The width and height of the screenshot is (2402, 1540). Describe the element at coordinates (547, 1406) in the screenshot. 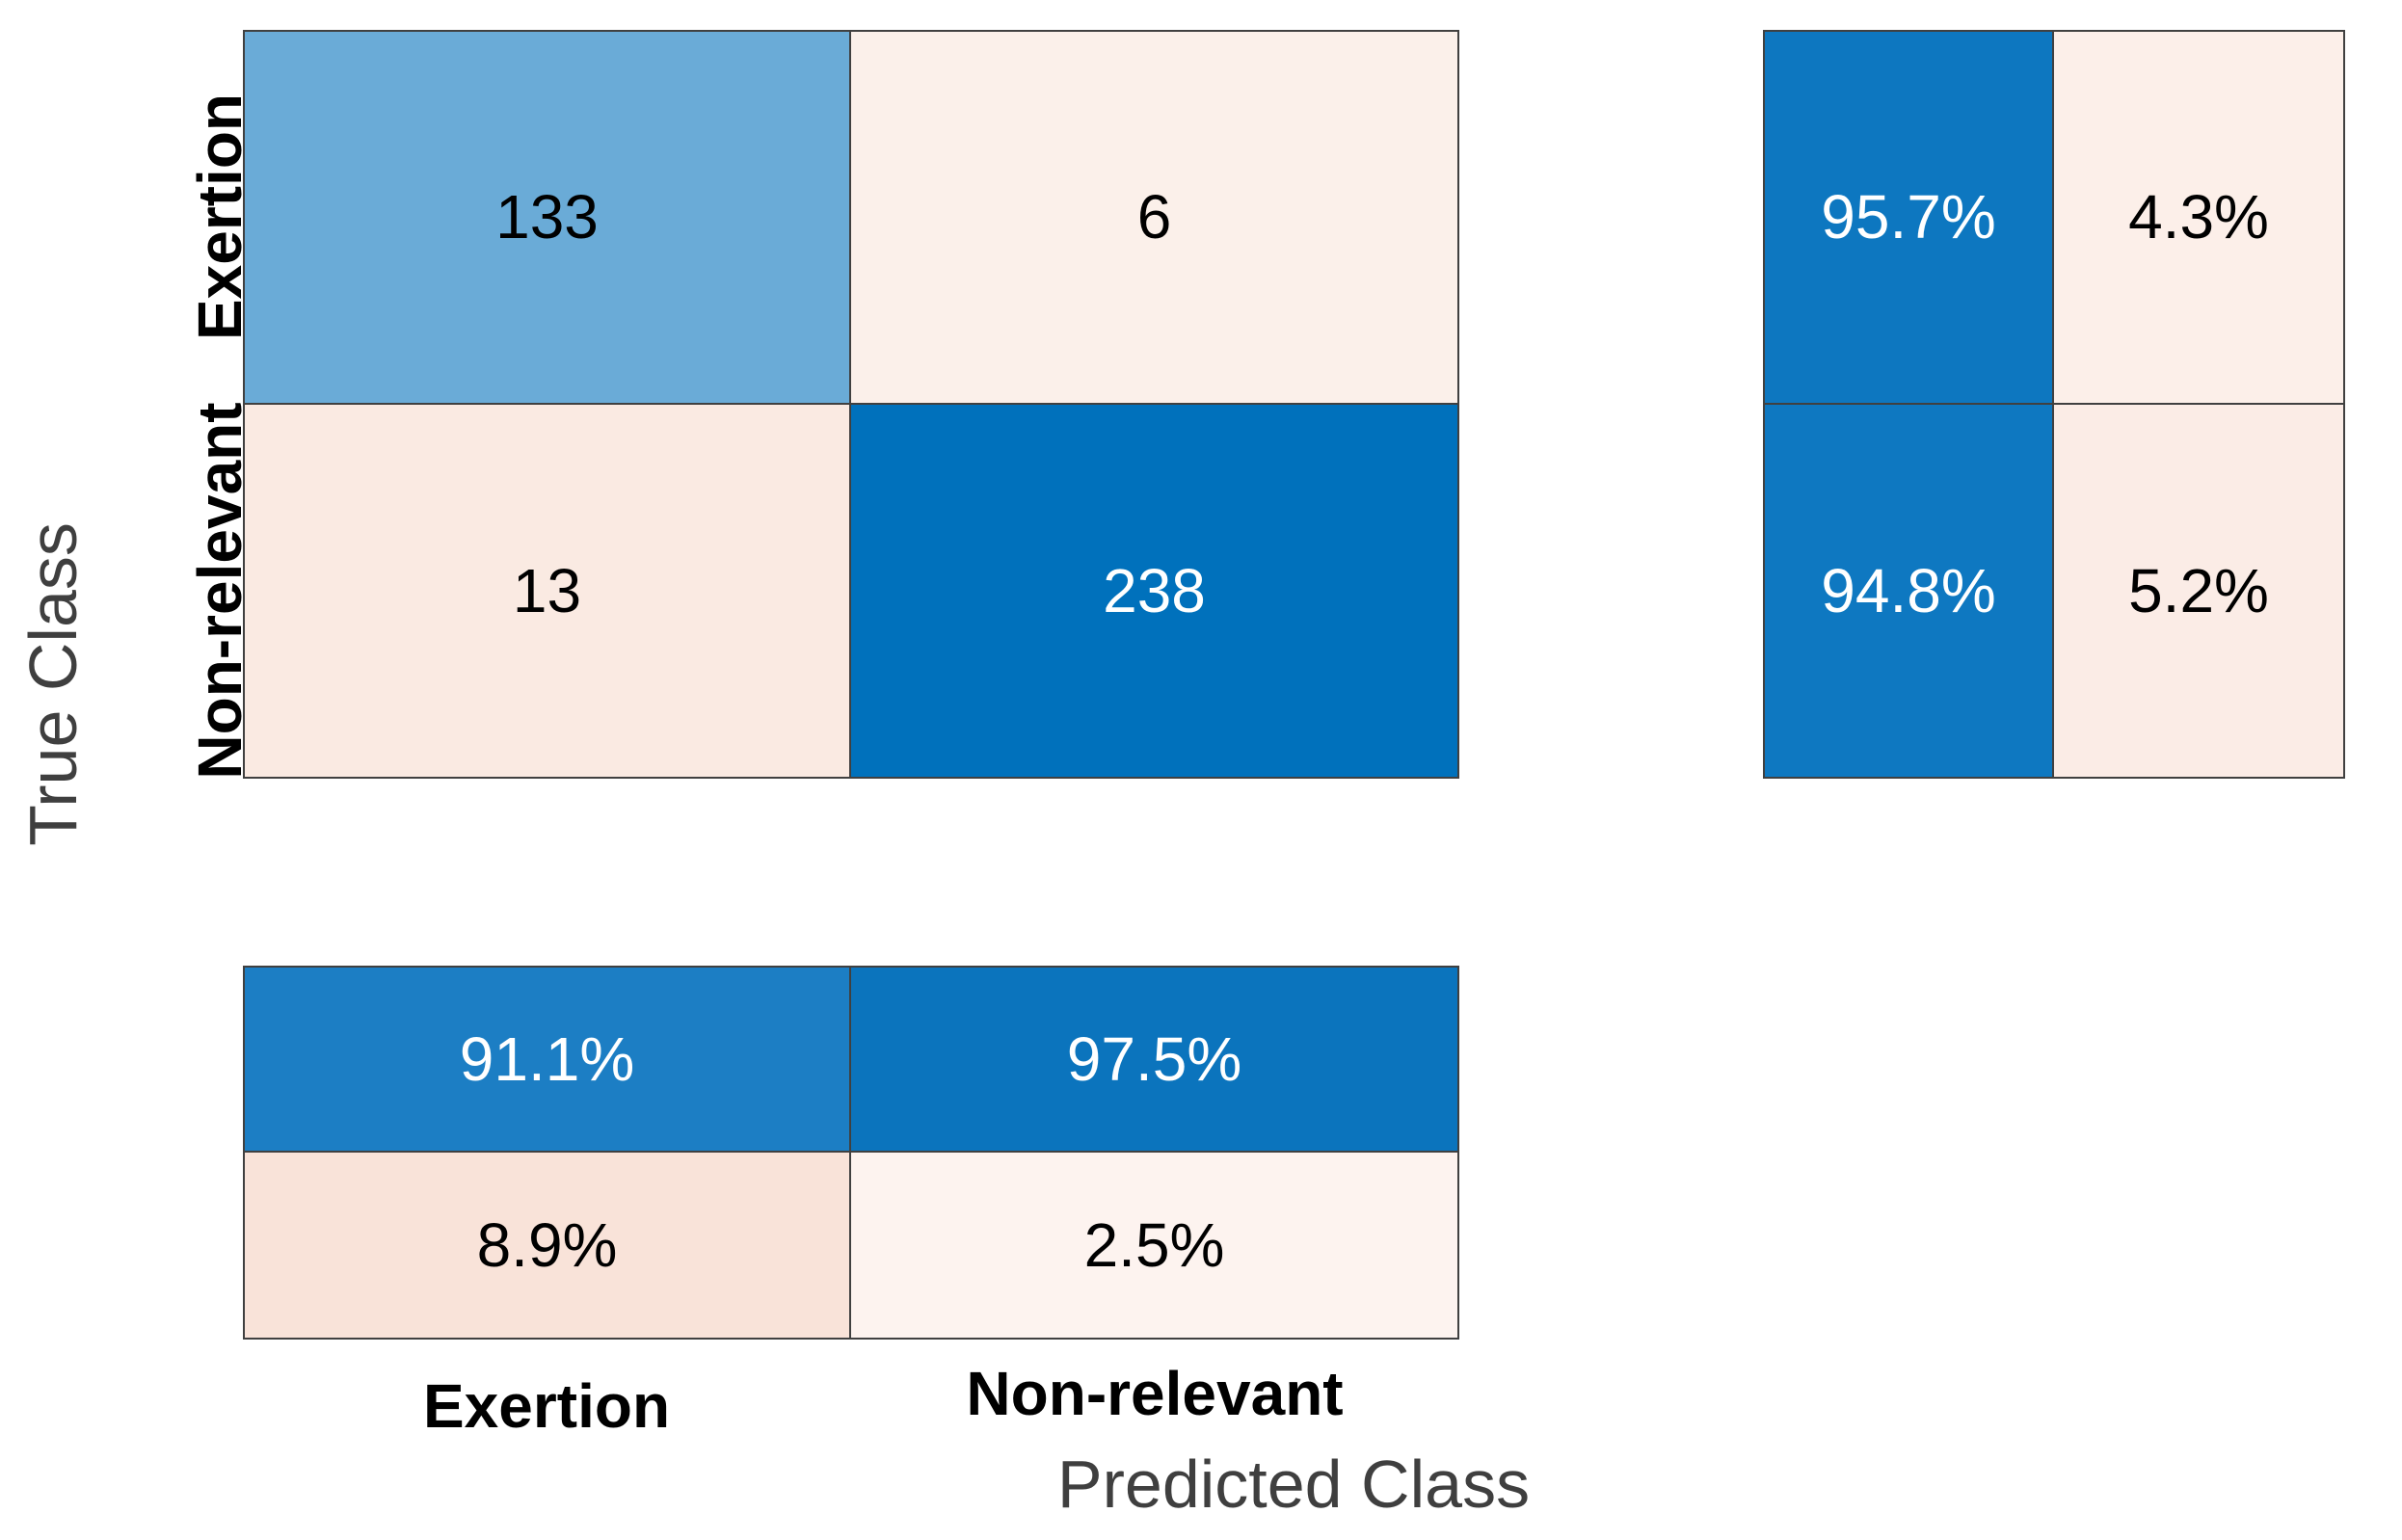

I see `col-tick-exertion: Exertion` at that location.